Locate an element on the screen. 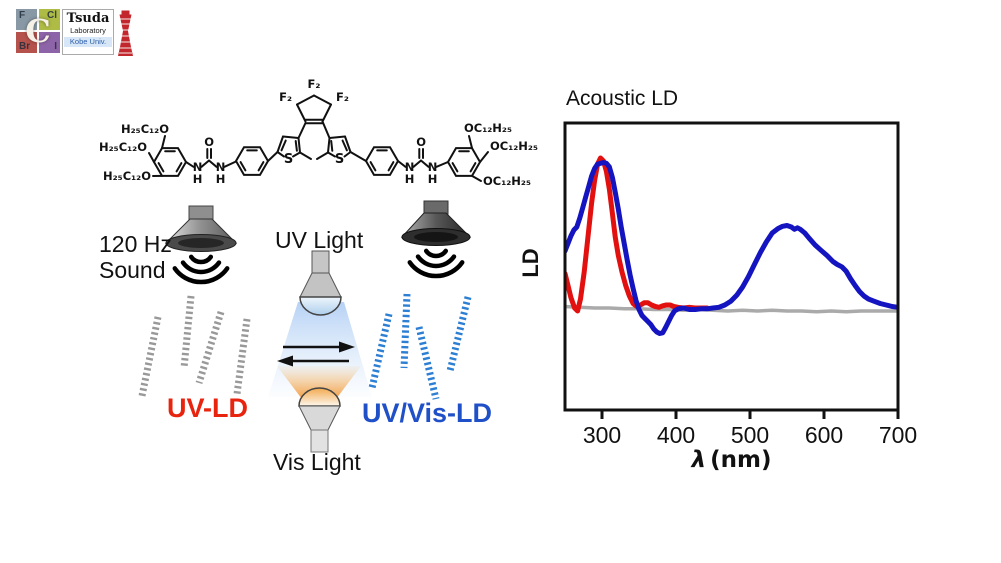  tile-f: F is located at coordinates (26, 19).